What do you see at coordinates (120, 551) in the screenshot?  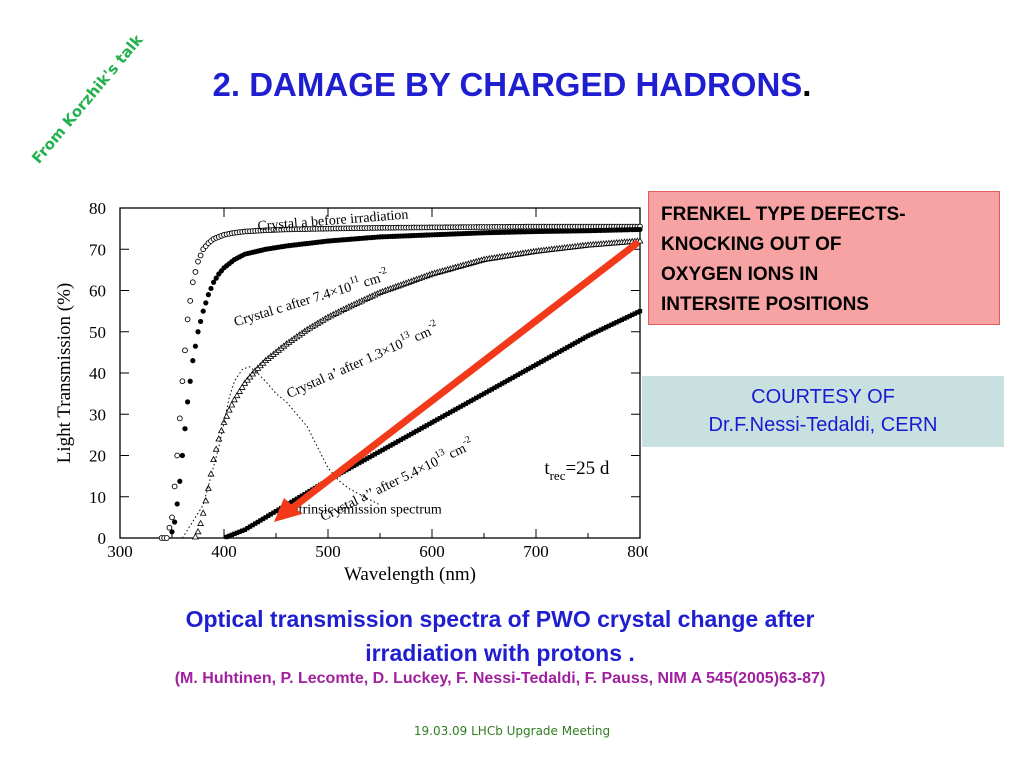 I see `x-tick-label: 300` at bounding box center [120, 551].